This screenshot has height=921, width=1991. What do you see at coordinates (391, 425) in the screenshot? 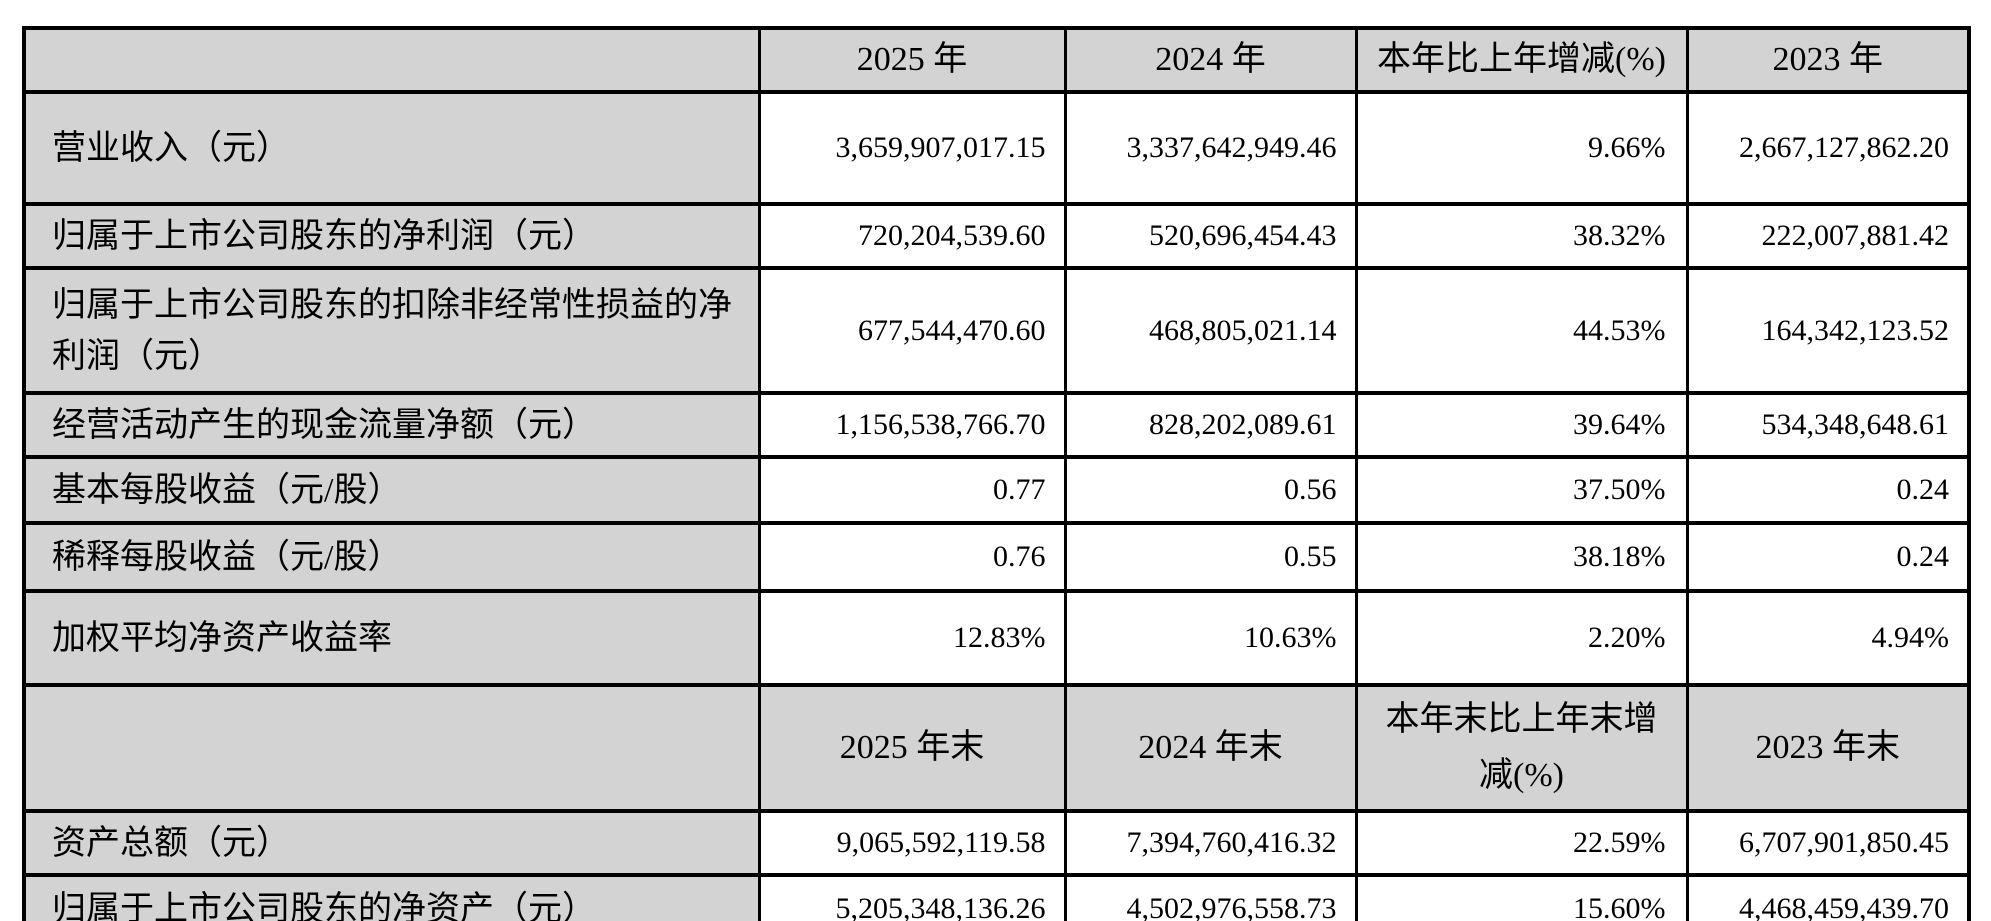
I see `row-label-cell: 经营活动产生的现金流量净额（元）` at bounding box center [391, 425].